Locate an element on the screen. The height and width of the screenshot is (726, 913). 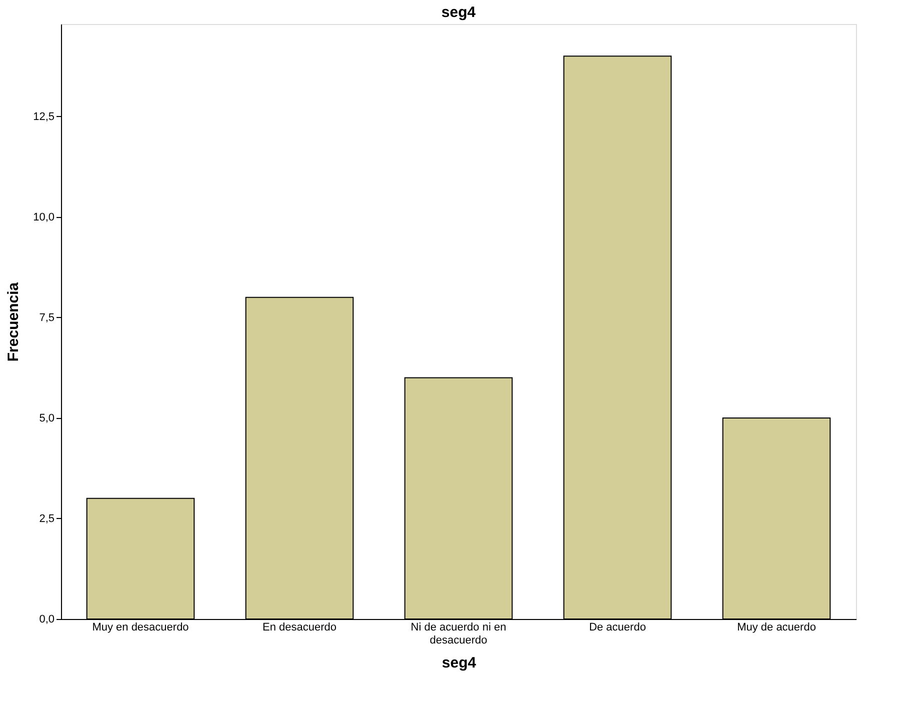
x-tick-label: Muy de acuerdo is located at coordinates (776, 628).